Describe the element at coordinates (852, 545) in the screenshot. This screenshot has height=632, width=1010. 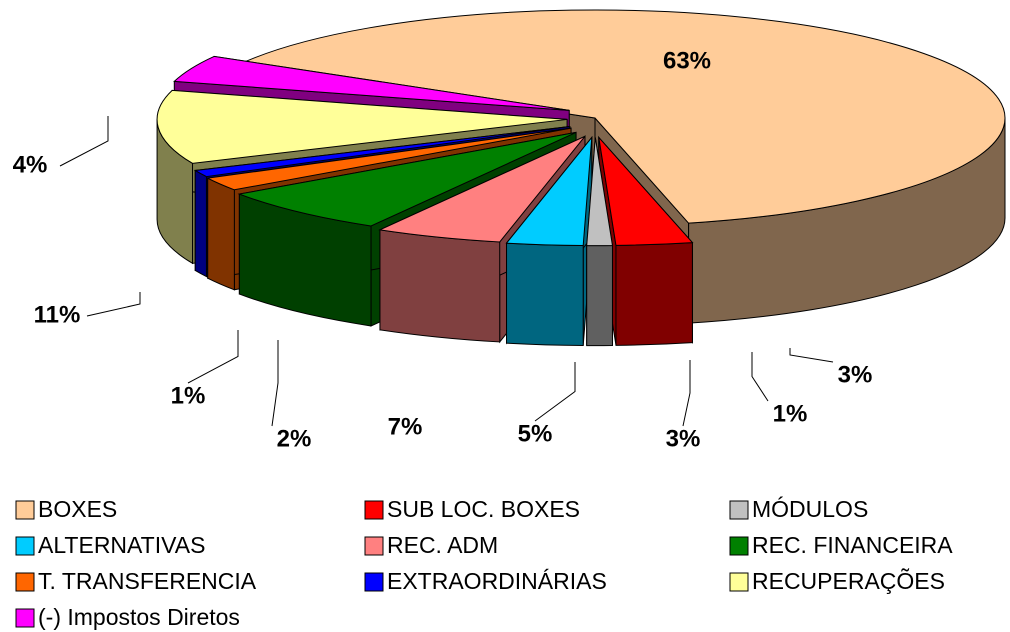
I see `legend-label: REC. FINANCEIRA` at that location.